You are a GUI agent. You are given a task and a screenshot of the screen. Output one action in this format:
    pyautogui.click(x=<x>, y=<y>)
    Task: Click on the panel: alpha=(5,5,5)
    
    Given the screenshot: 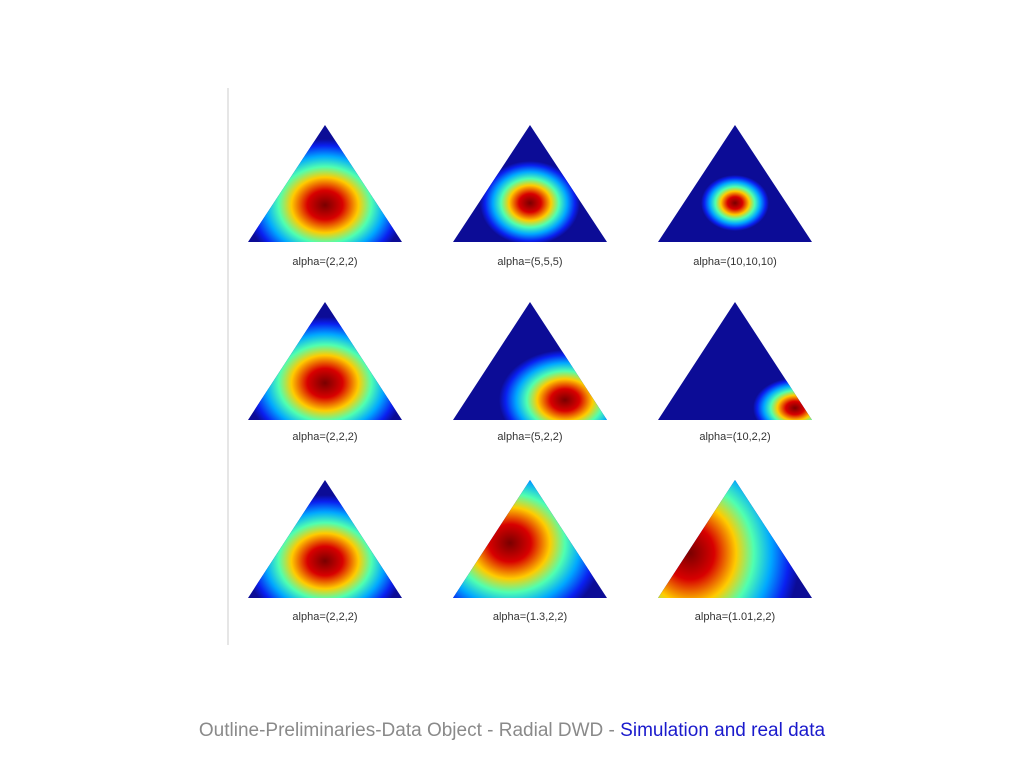 What is the action you would take?
    pyautogui.click(x=530, y=196)
    